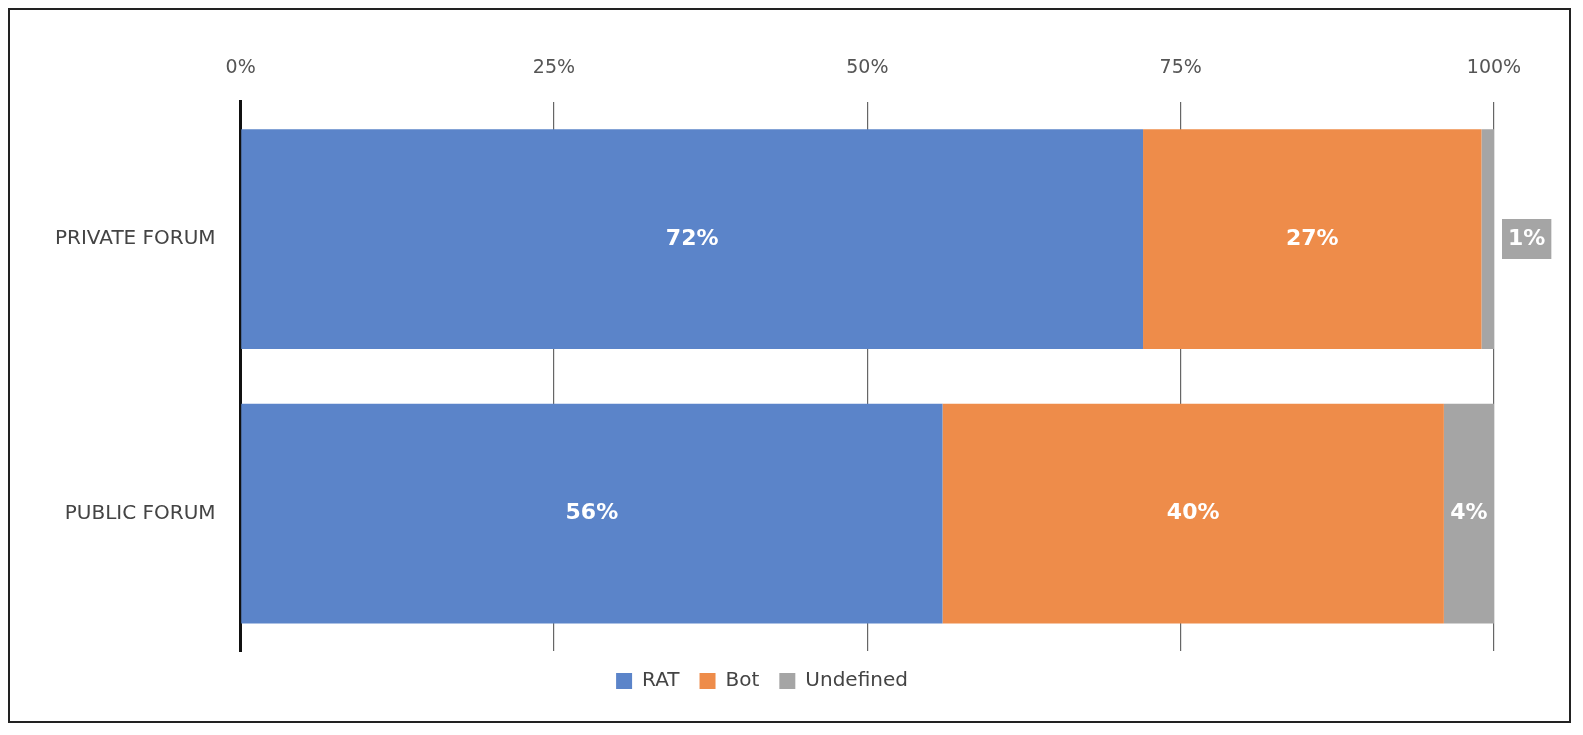 The width and height of the screenshot is (1583, 735). Describe the element at coordinates (742, 679) in the screenshot. I see `legend-label: Bot` at that location.